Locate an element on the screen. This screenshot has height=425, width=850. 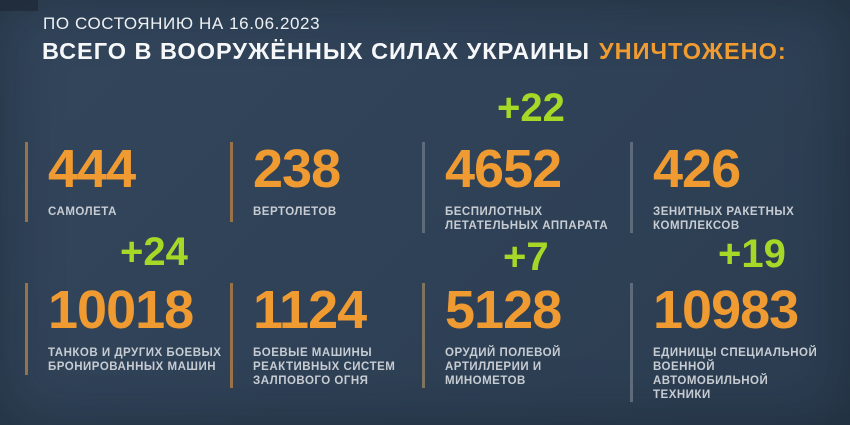
stat-value: 444 is located at coordinates (92, 169).